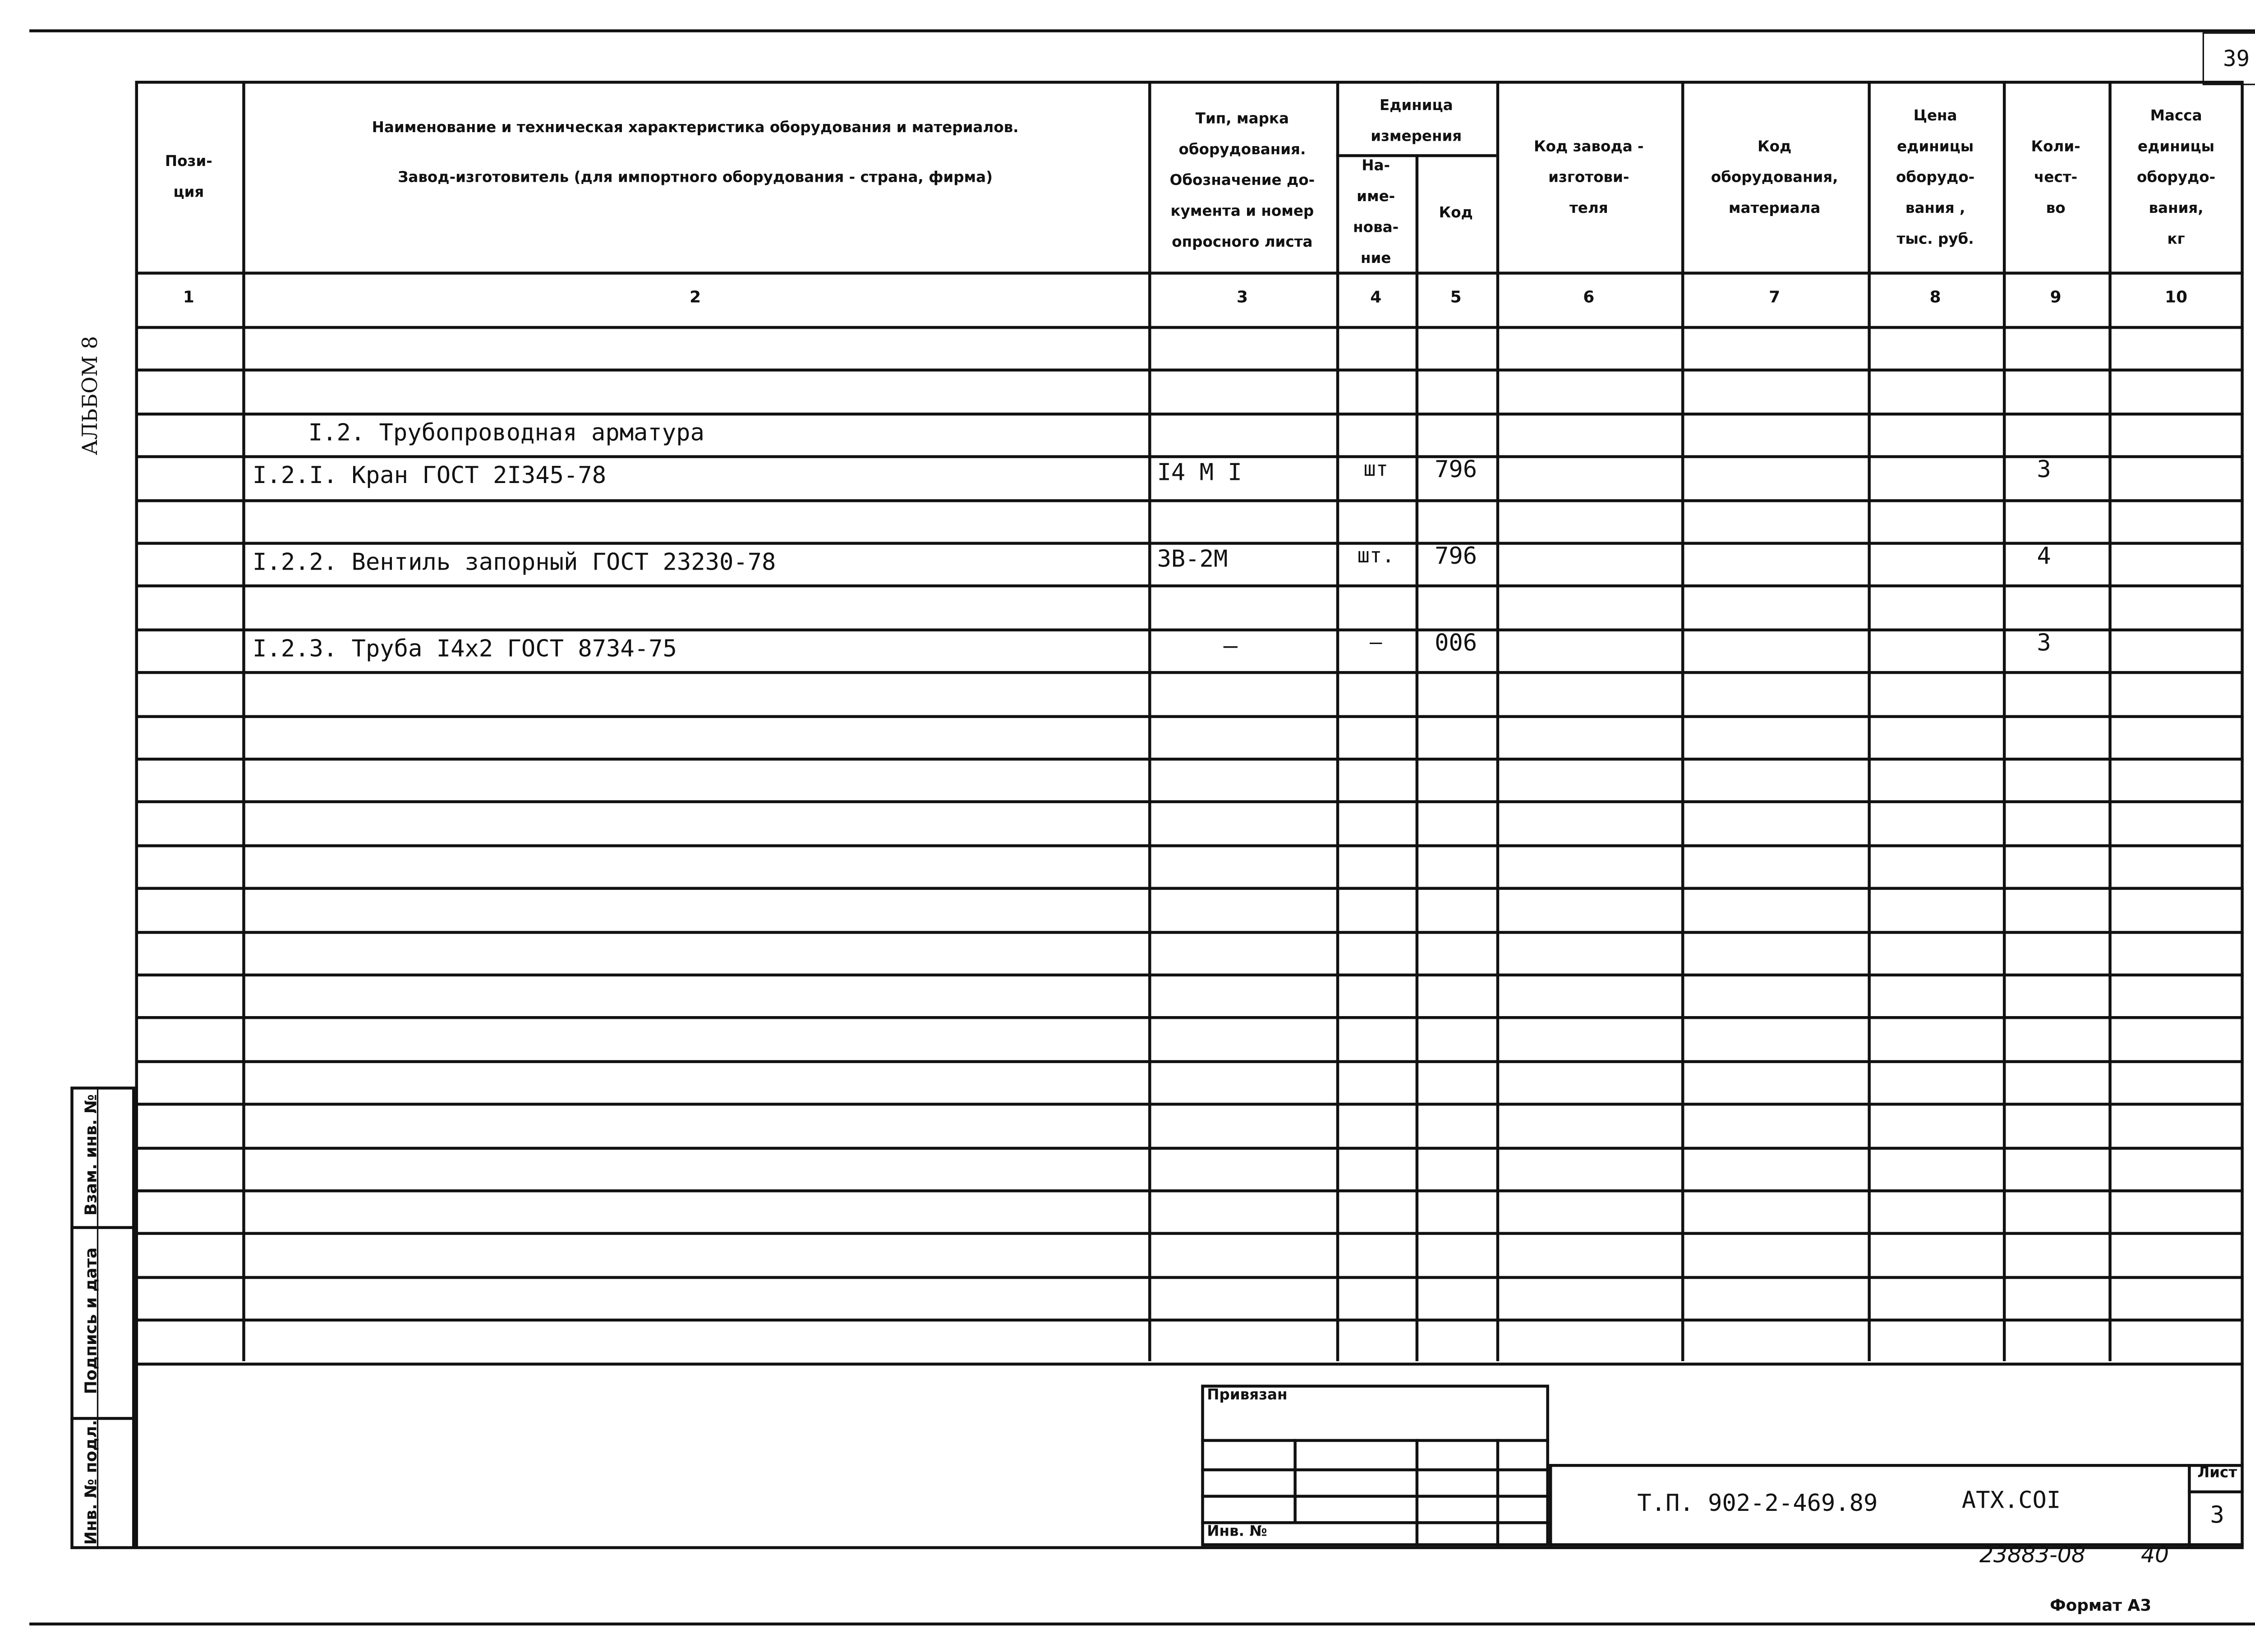 The image size is (2255, 1652). I want to click on header-text: Масса, so click(2176, 116).